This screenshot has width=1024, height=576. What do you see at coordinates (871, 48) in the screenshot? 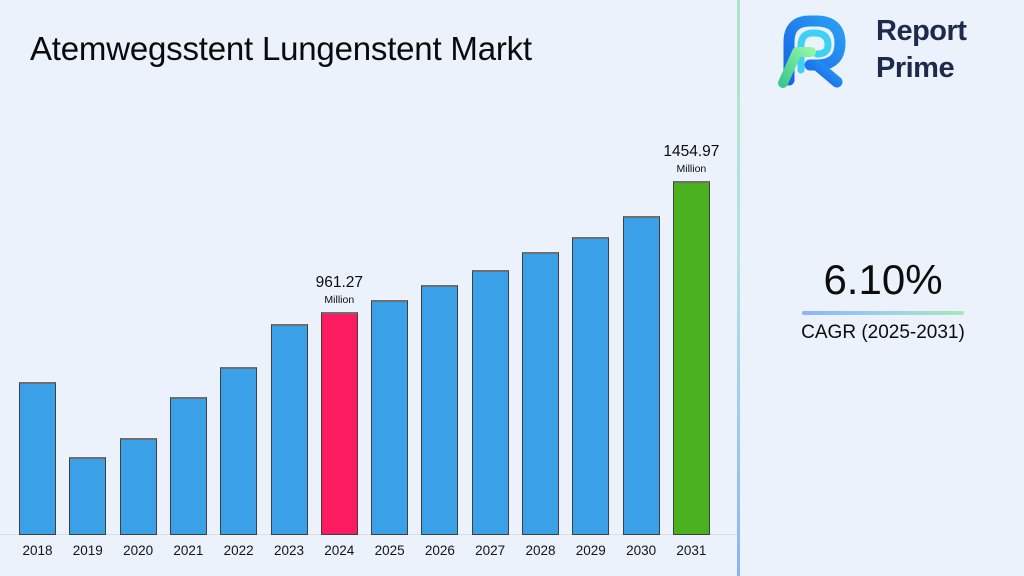
I see `report-prime-logo: Report Prime` at bounding box center [871, 48].